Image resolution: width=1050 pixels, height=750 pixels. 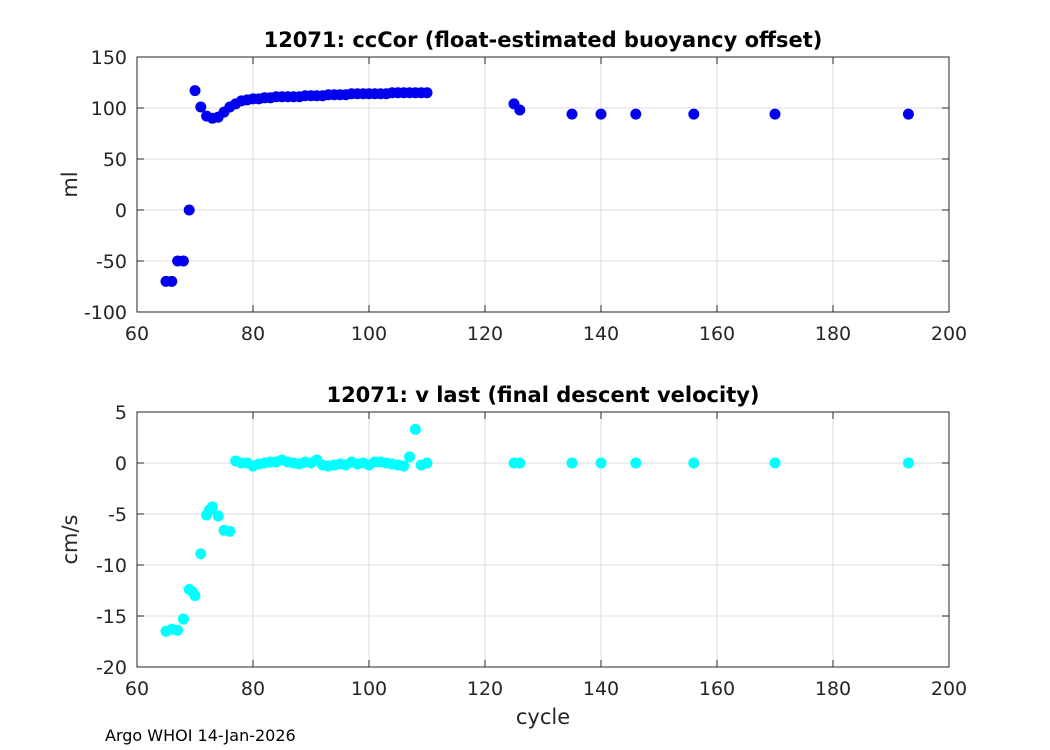 What do you see at coordinates (121, 413) in the screenshot?
I see `y-tick-label: 5` at bounding box center [121, 413].